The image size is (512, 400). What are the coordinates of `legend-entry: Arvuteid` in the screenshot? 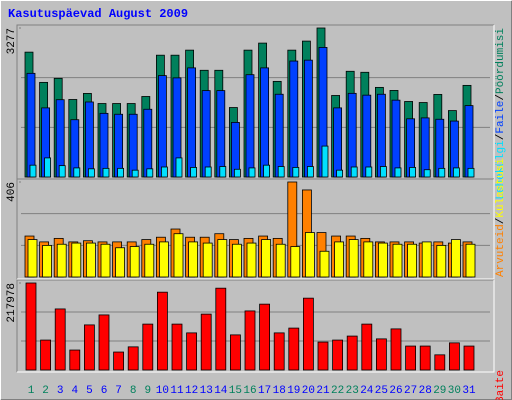 It's located at (501, 250).